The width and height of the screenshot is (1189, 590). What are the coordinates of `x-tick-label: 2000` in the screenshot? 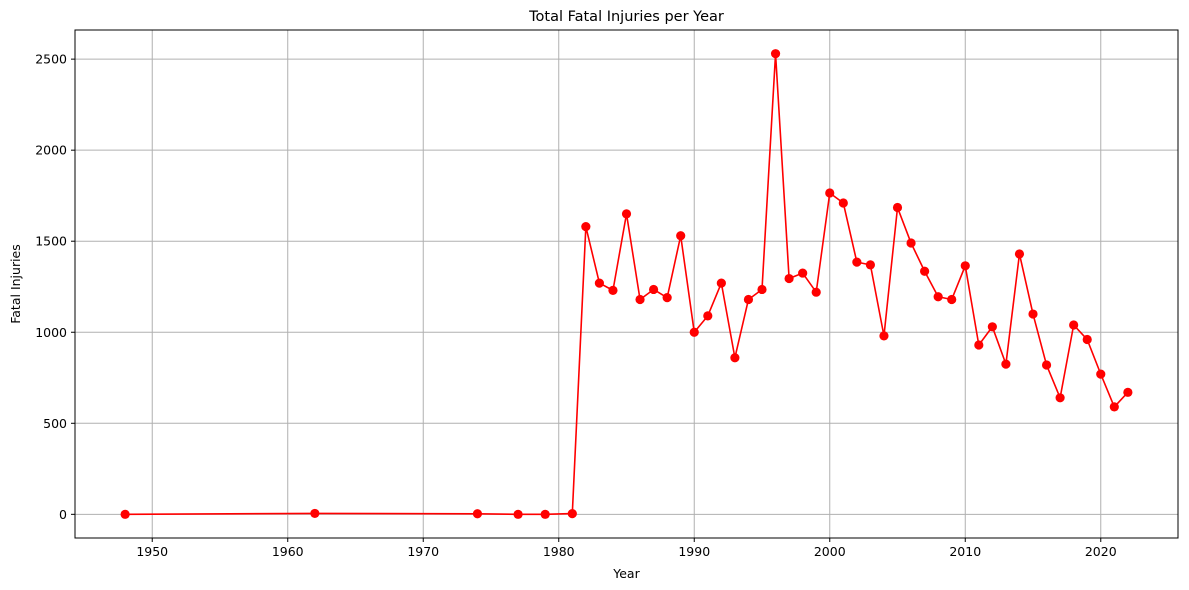 It's located at (830, 551).